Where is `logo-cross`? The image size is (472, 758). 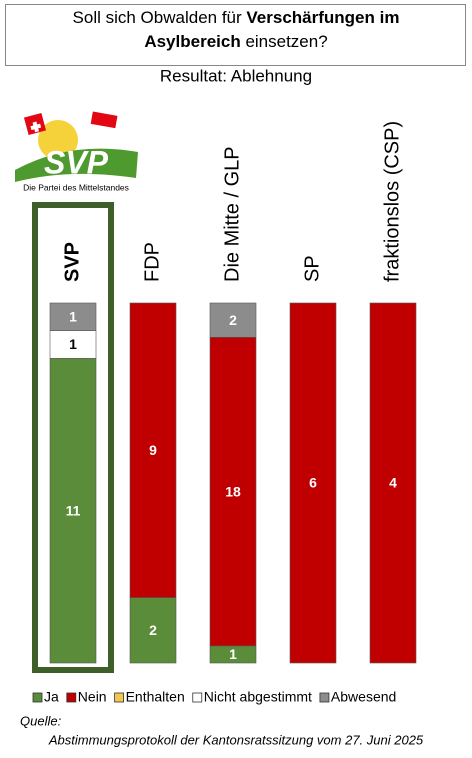 logo-cross is located at coordinates (36, 127).